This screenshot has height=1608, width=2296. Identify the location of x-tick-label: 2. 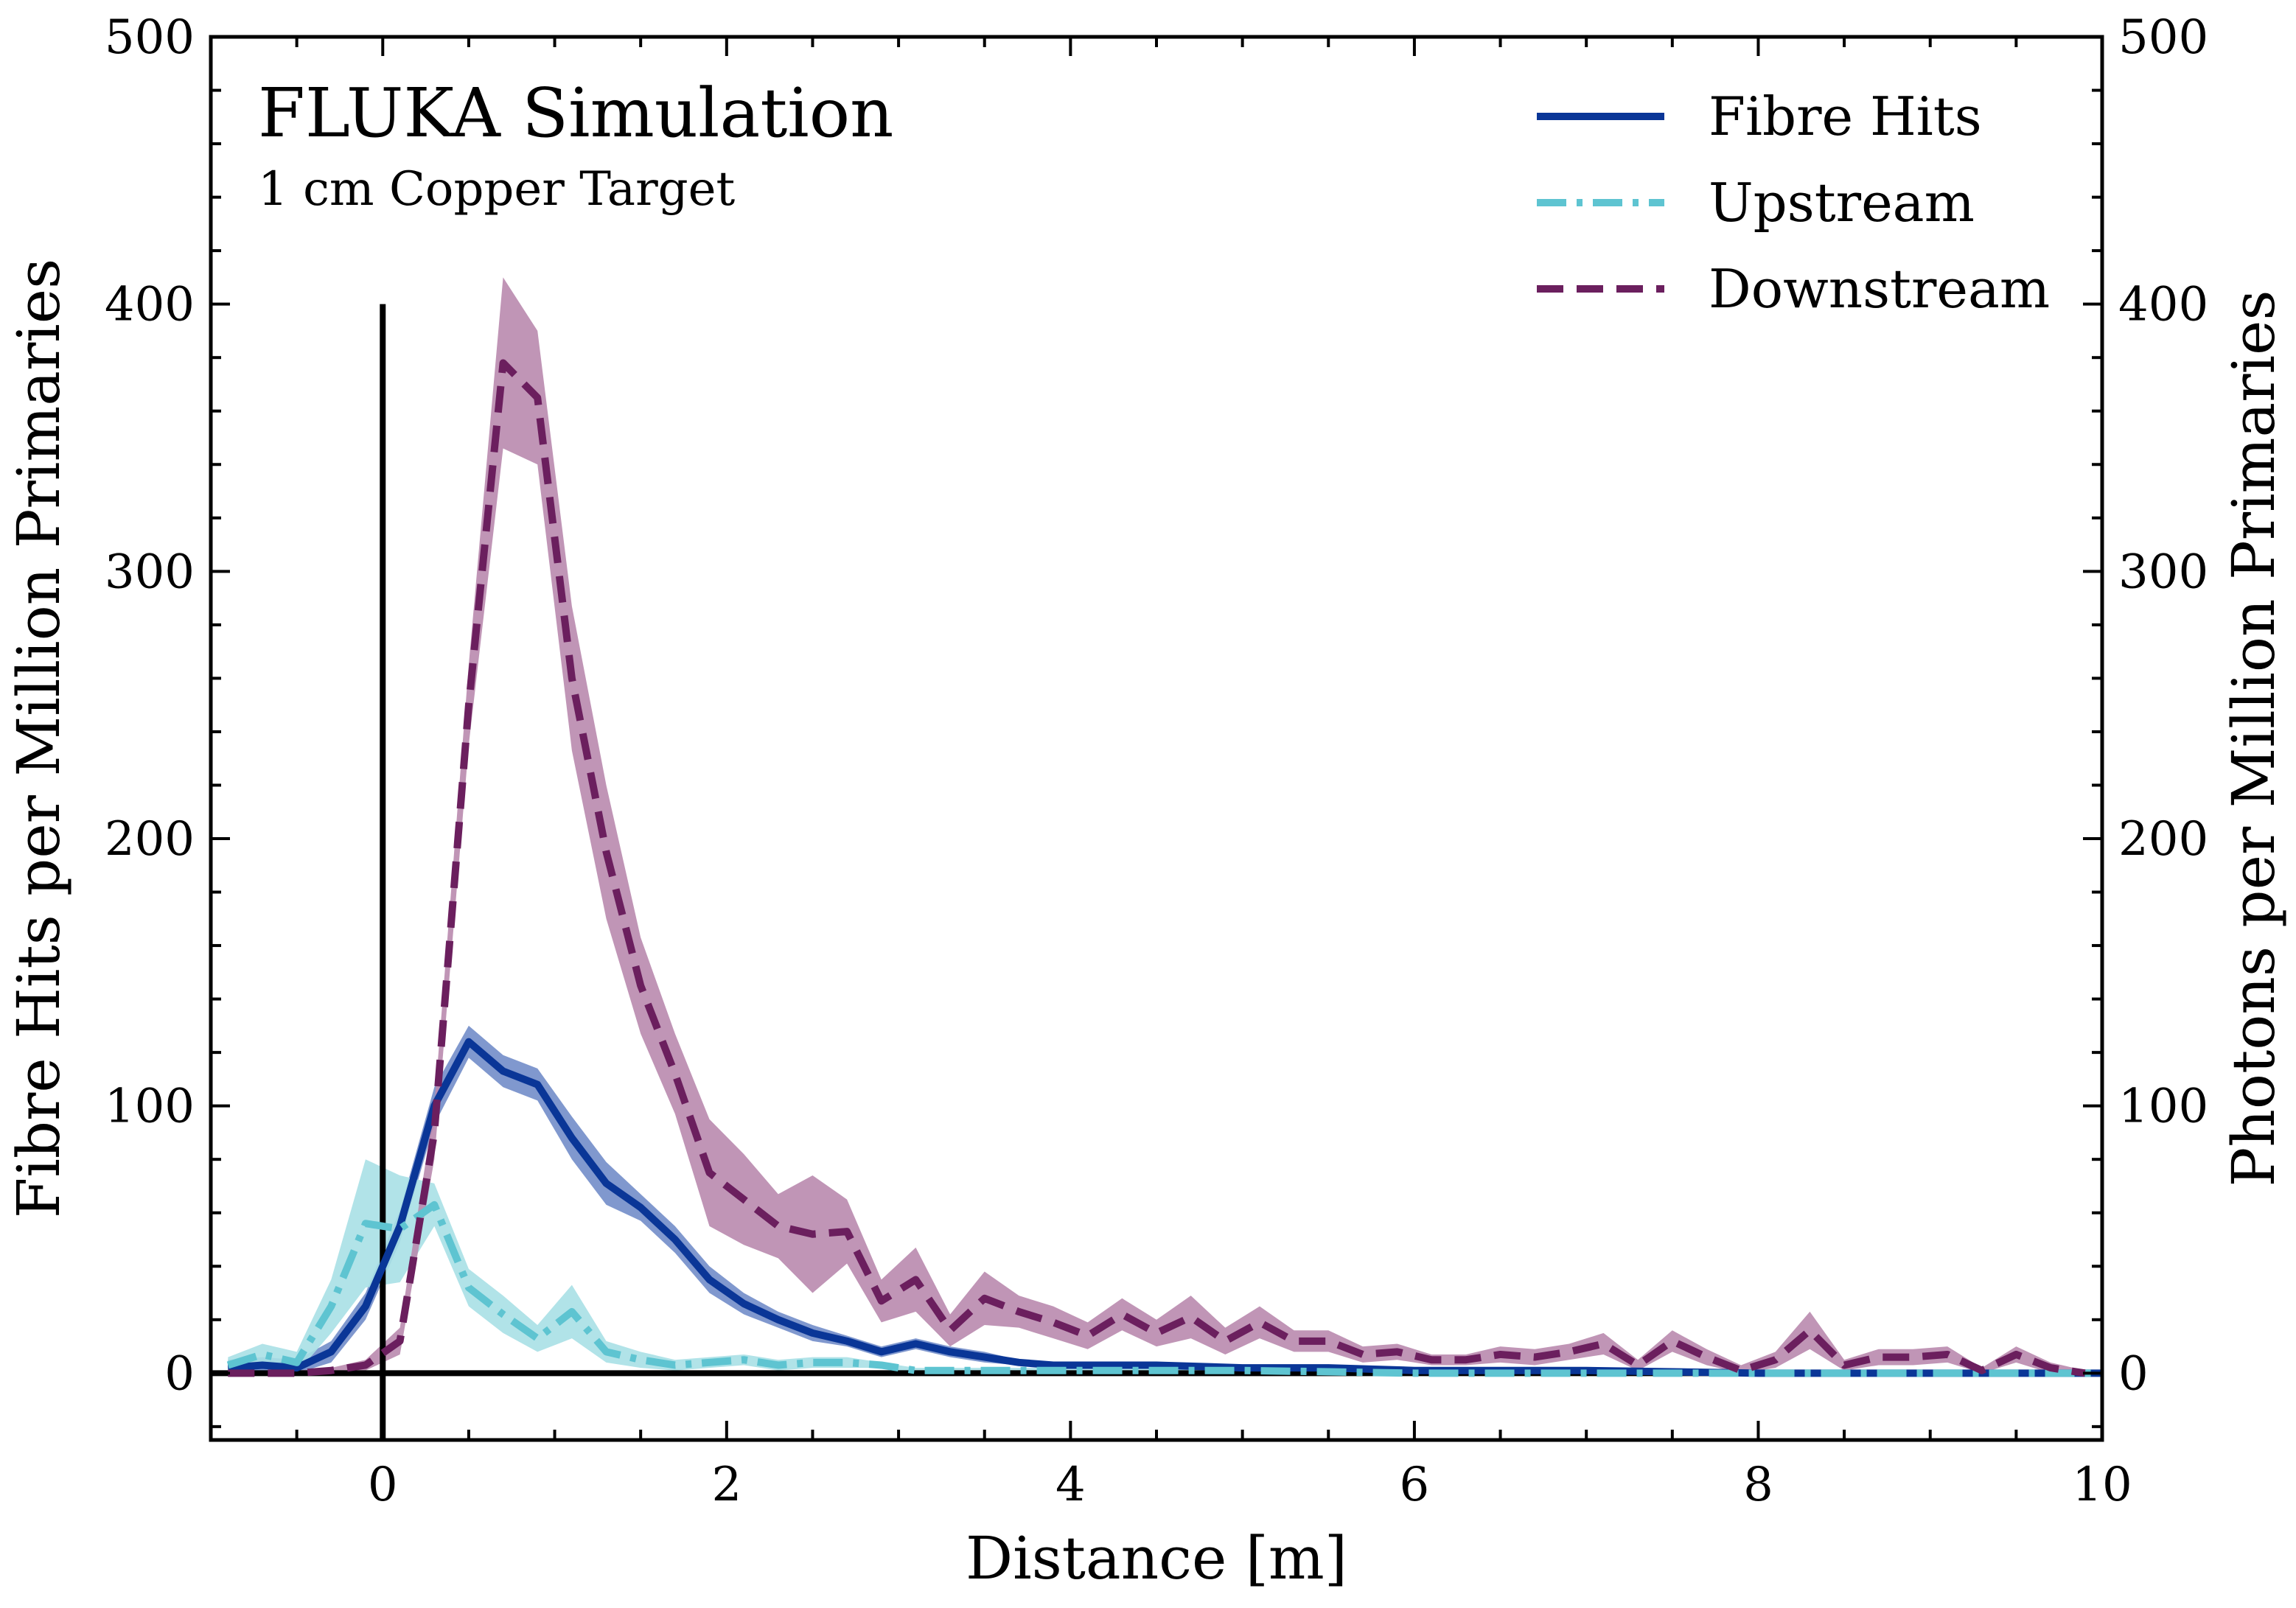
(726, 1485).